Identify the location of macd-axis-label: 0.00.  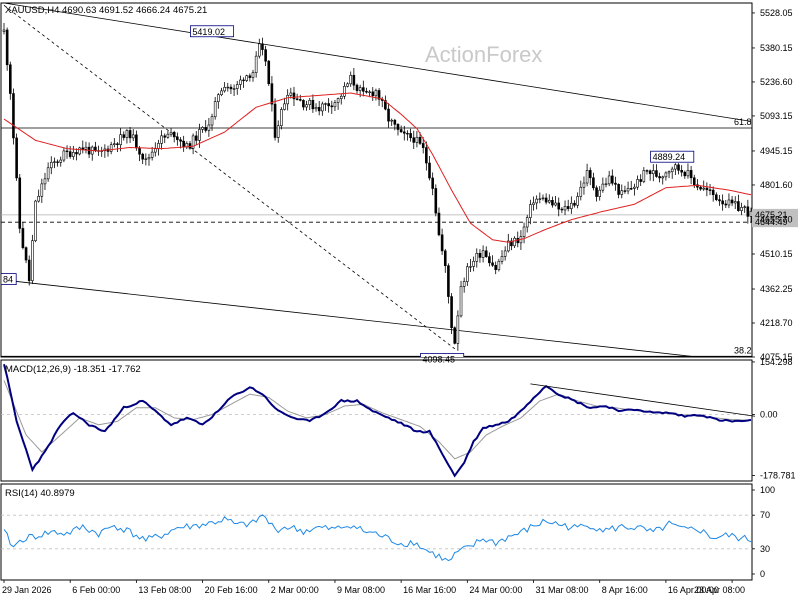
(769, 415).